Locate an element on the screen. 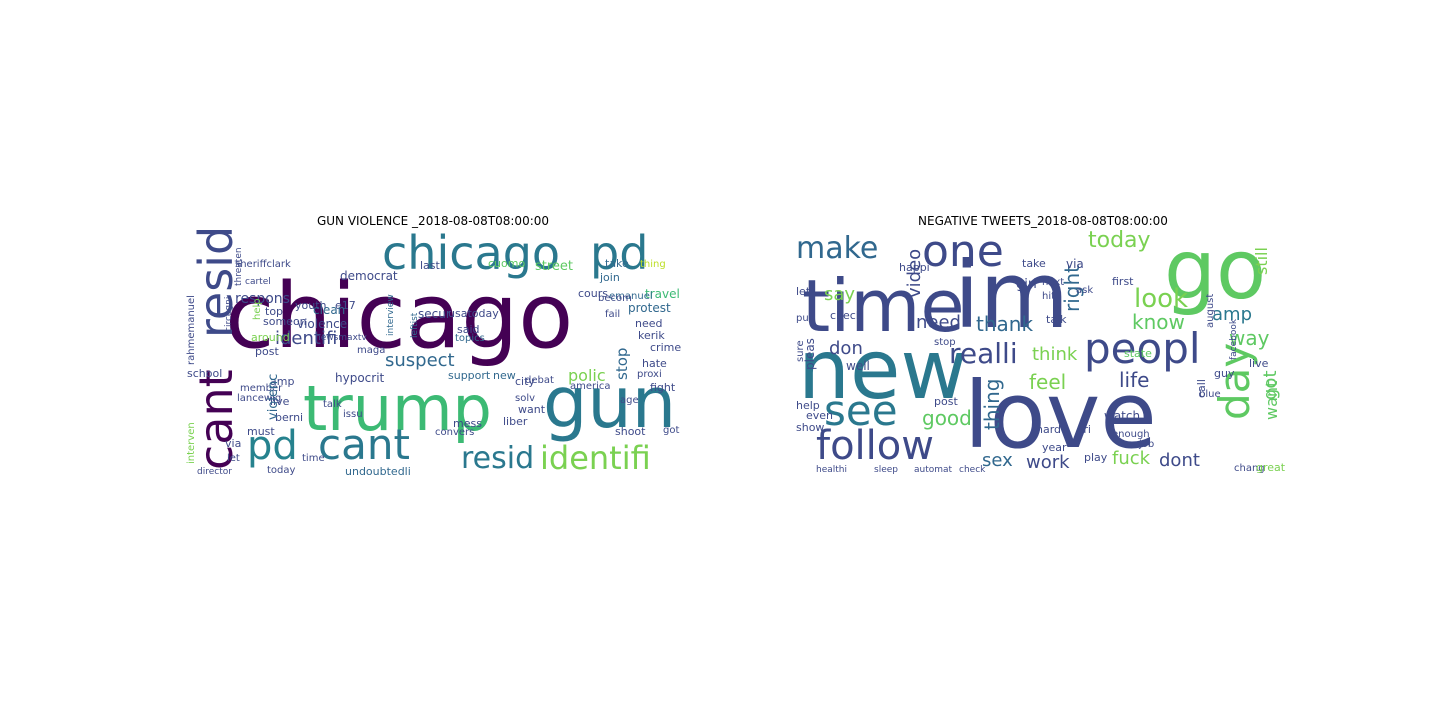 Image resolution: width=1440 pixels, height=720 pixels. cloud-word: america is located at coordinates (590, 386).